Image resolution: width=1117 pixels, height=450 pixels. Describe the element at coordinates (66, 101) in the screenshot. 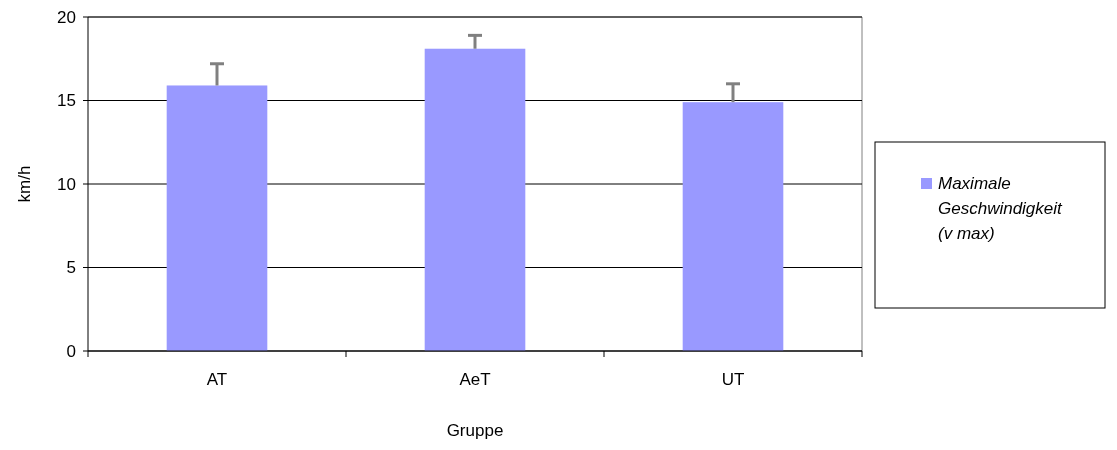

I see `y-tick-label: 15` at that location.